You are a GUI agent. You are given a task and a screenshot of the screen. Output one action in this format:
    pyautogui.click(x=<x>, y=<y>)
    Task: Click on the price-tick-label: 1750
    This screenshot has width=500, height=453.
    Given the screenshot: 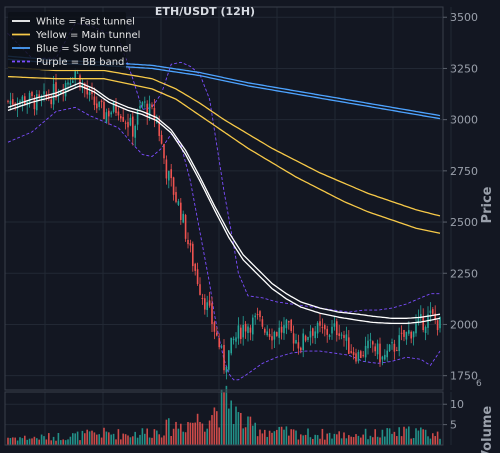 What is the action you would take?
    pyautogui.click(x=464, y=376)
    